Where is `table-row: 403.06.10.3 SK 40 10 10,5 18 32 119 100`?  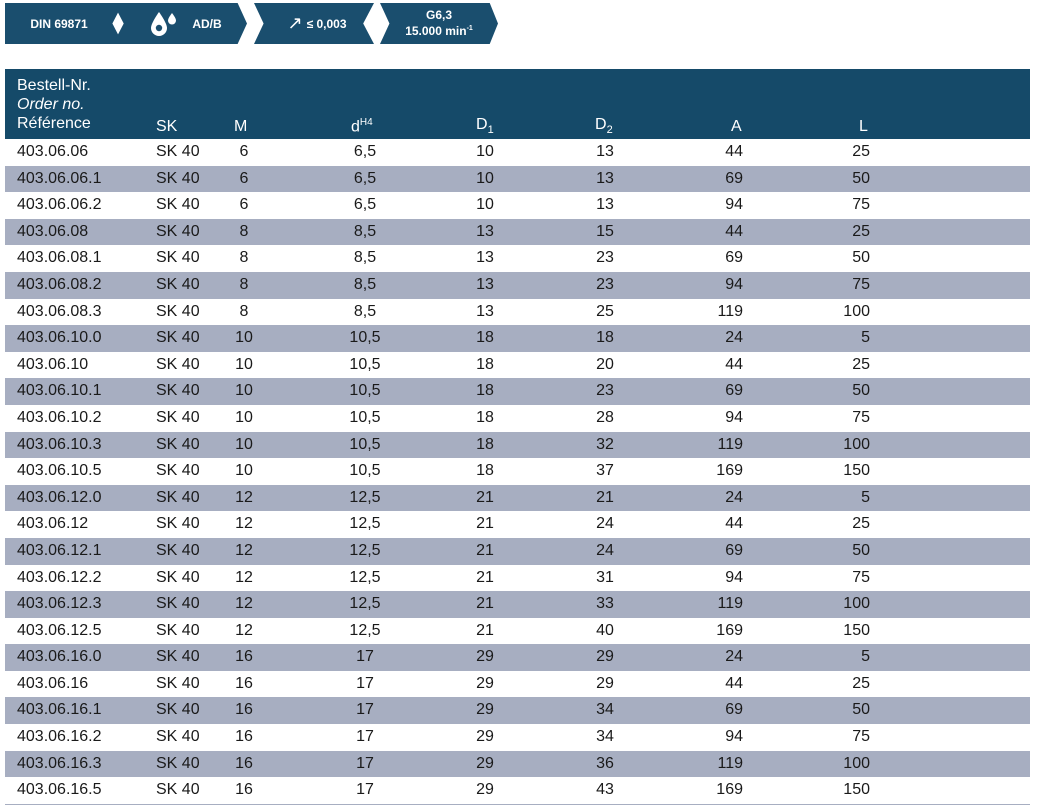
table-row: 403.06.10.3 SK 40 10 10,5 18 32 119 100 is located at coordinates (517, 445).